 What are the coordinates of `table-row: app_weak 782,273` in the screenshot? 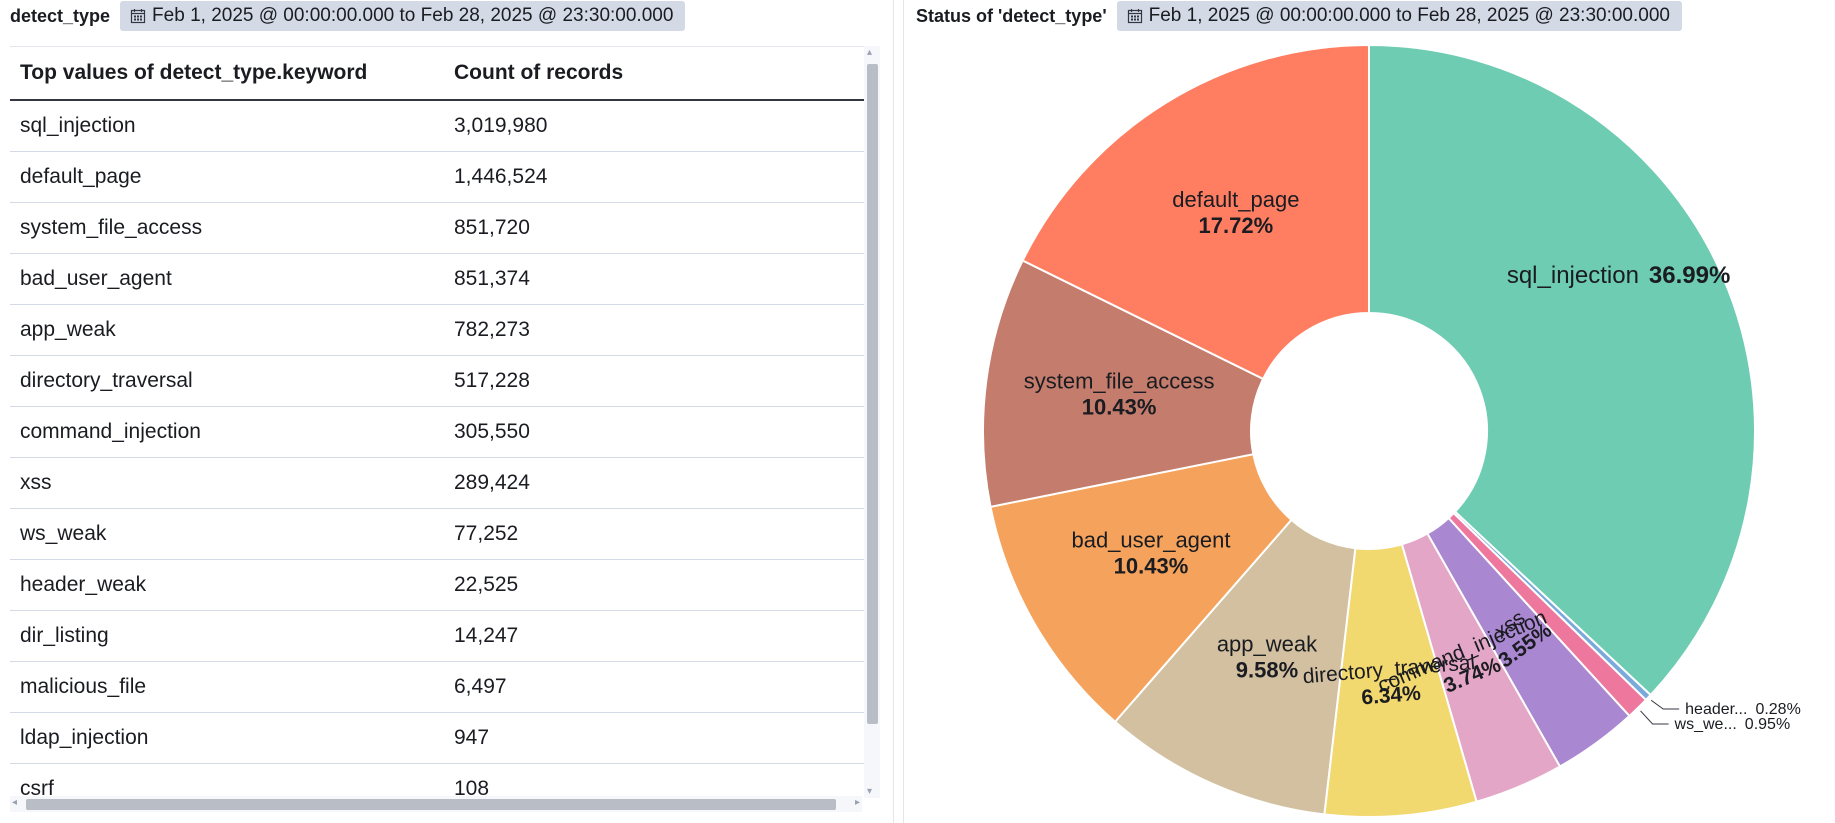 It's located at (438, 330).